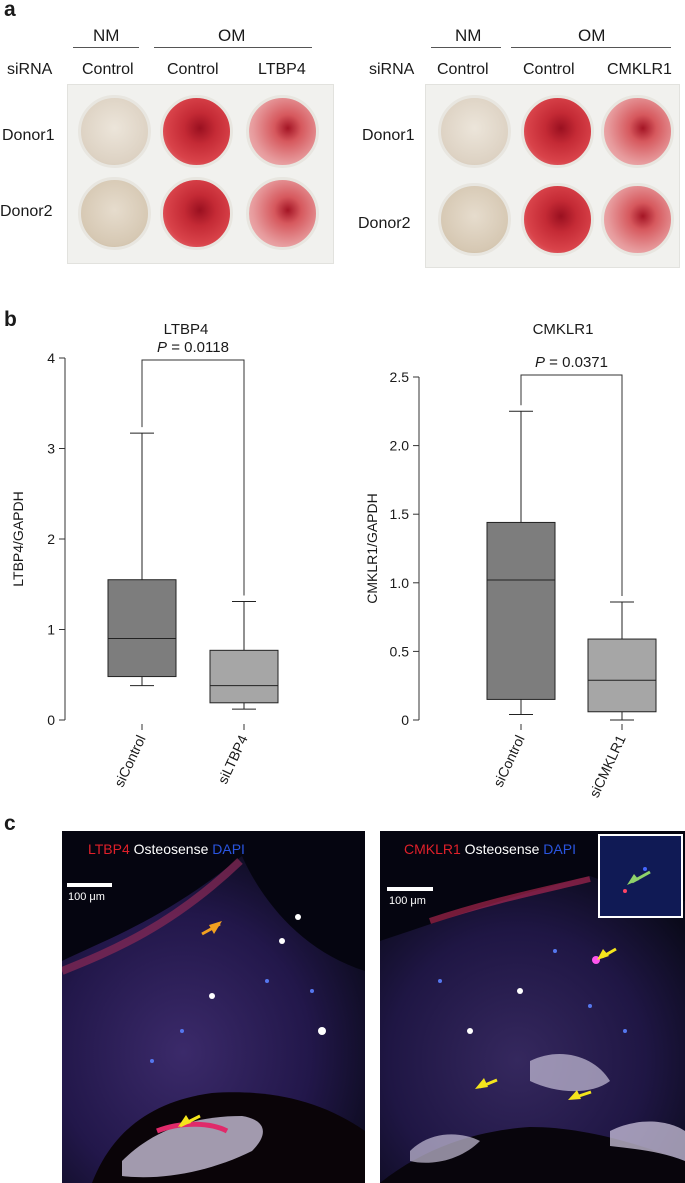  I want to click on x-tick-label: siCMKLR1, so click(607, 766).